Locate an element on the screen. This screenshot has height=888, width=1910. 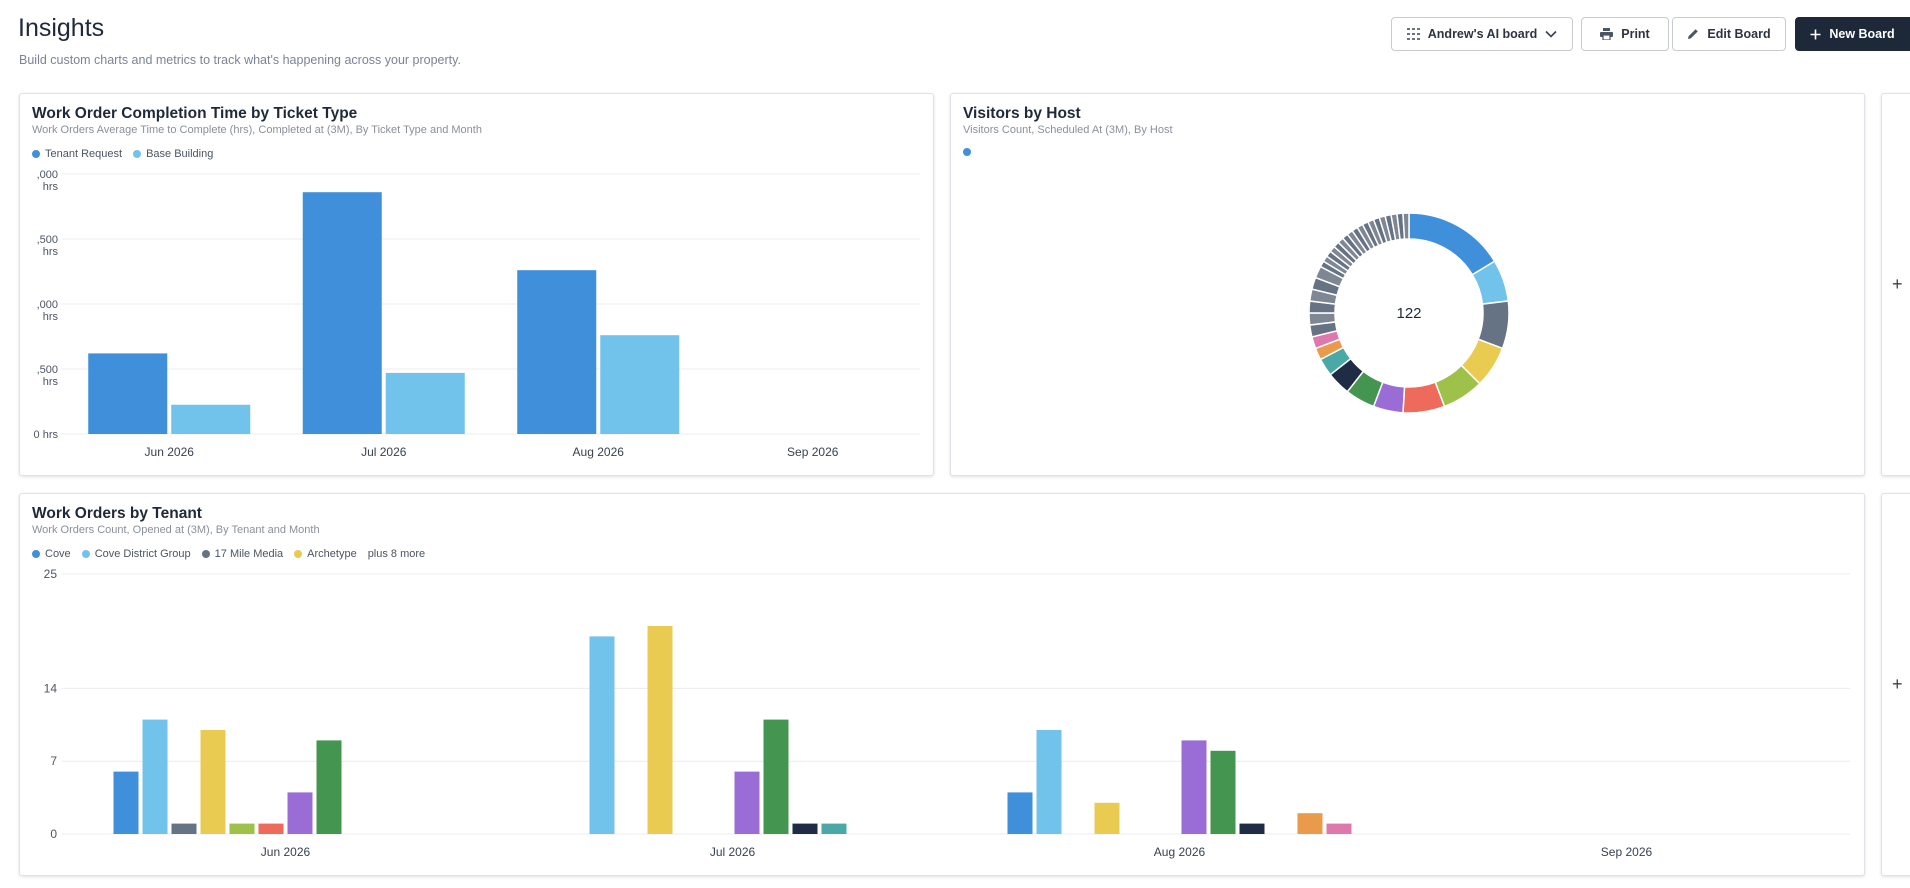
legend-more-link: plus 8 more is located at coordinates (396, 554).